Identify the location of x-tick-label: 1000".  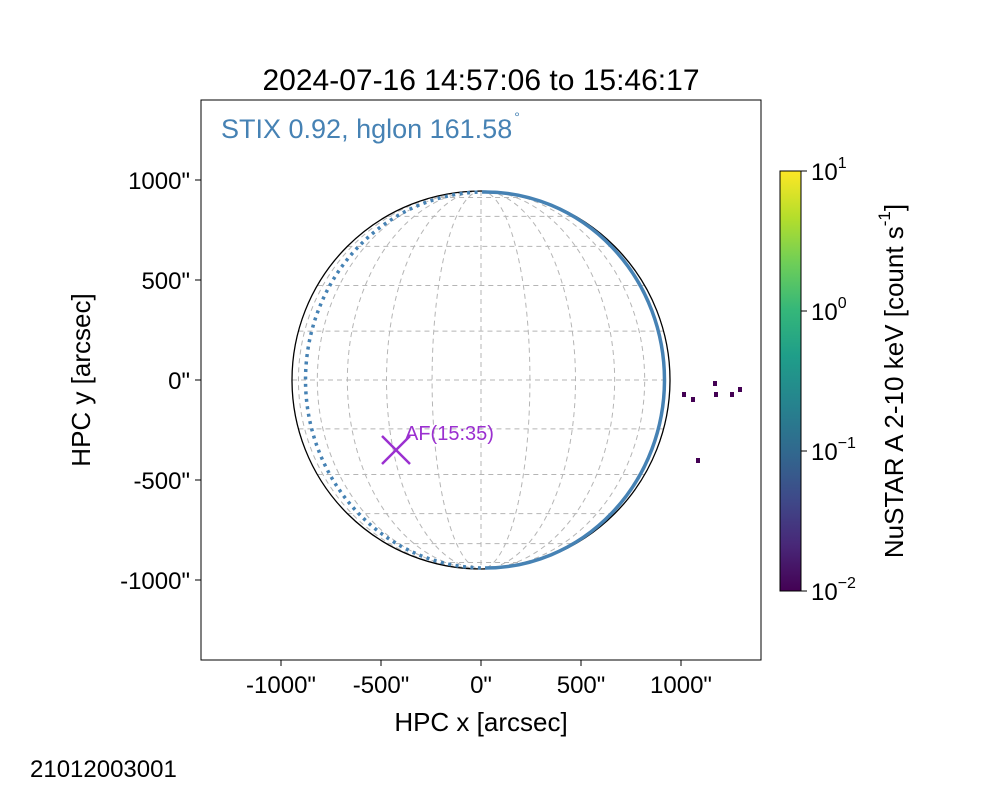
(681, 685).